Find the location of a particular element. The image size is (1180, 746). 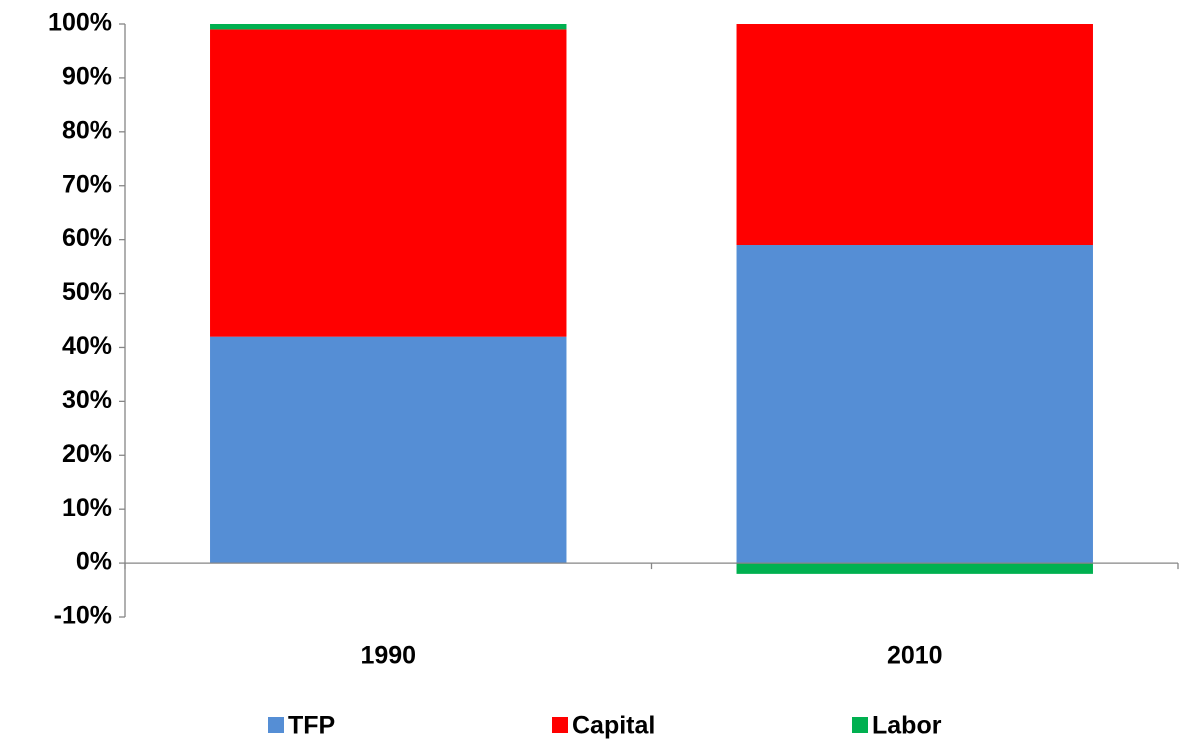

legend-label: Labor is located at coordinates (907, 726).